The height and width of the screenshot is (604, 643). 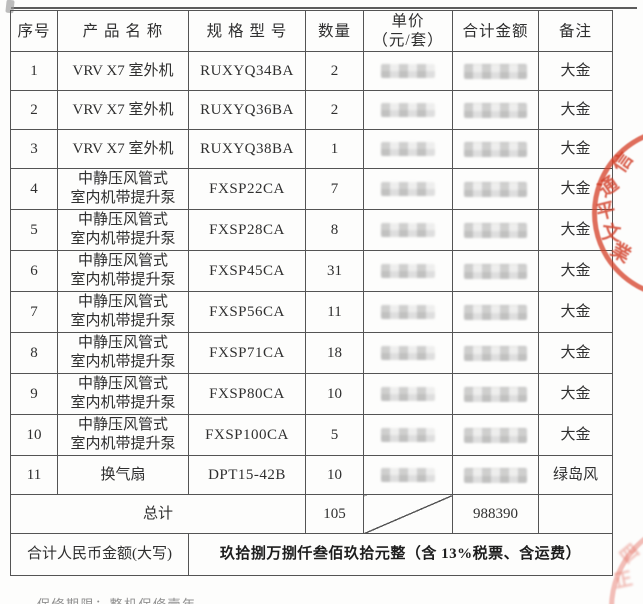 What do you see at coordinates (247, 189) in the screenshot?
I see `cell-model: FXSP22CA` at bounding box center [247, 189].